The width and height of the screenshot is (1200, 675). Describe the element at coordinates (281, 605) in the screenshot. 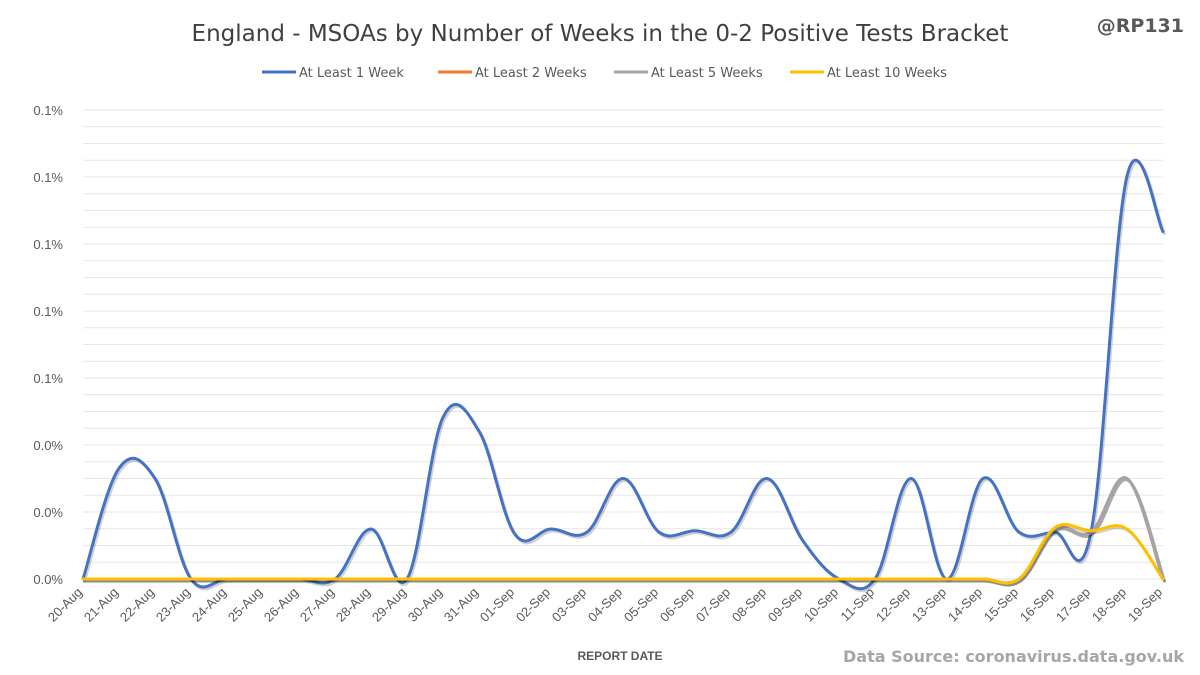

I see `x-tick-label: 26-Aug` at that location.